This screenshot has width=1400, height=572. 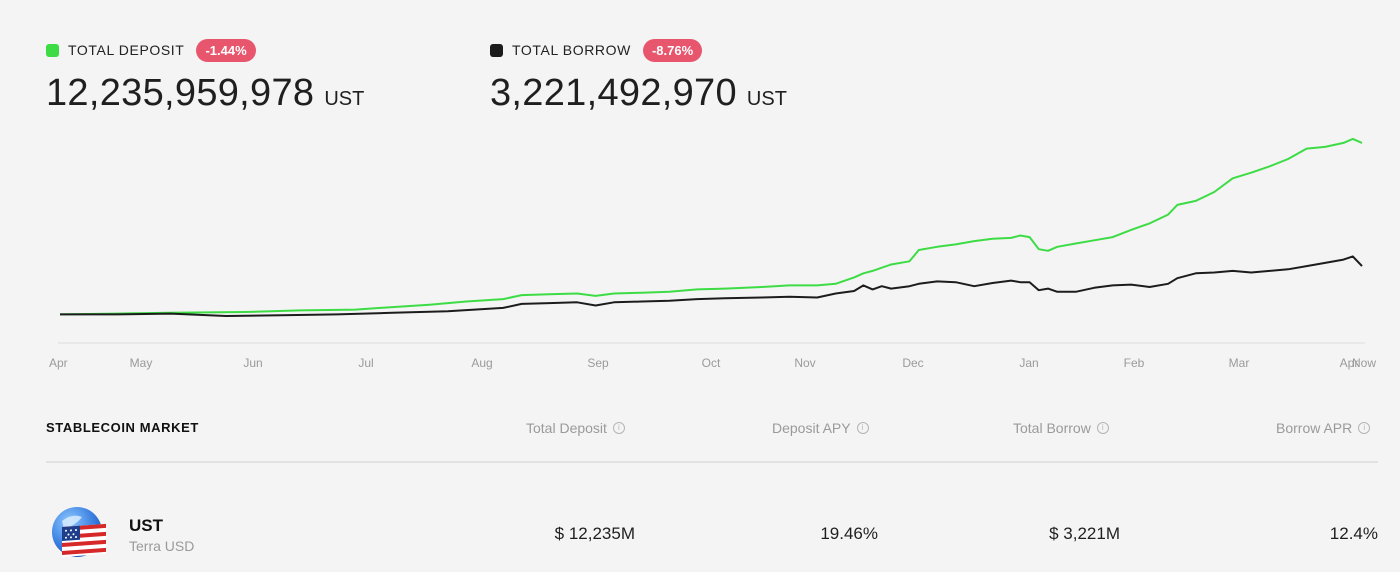 I want to click on x-tick-label: Feb, so click(x=1134, y=363).